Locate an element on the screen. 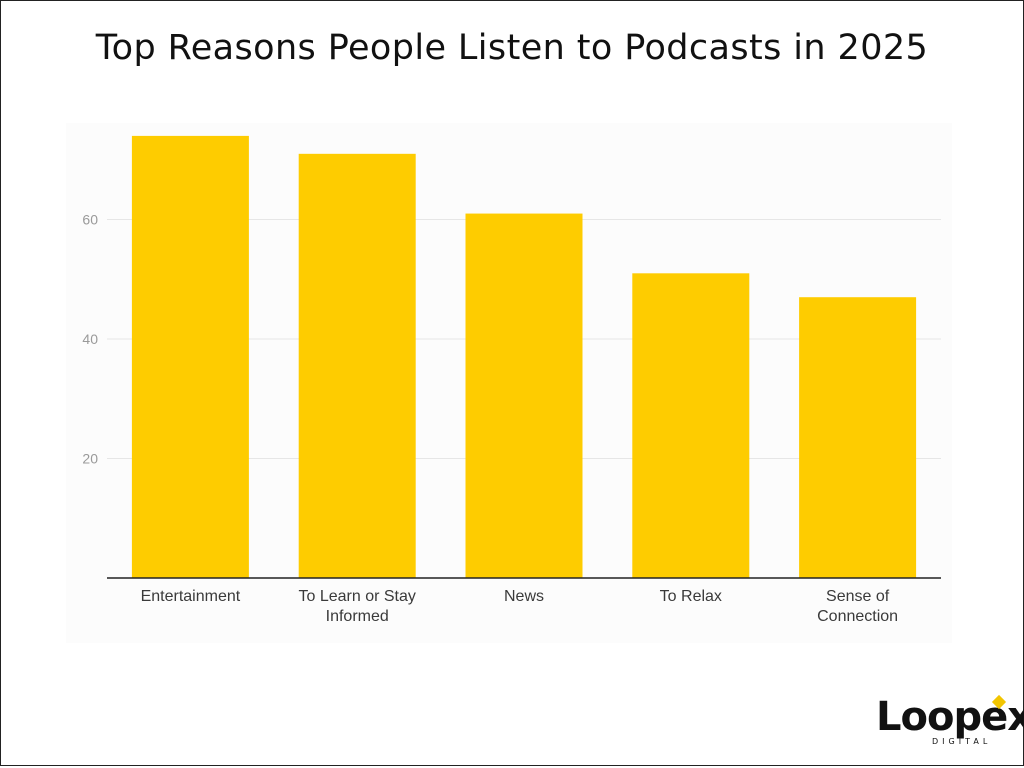 This screenshot has width=1024, height=768. y-tick-label-60: 60 is located at coordinates (90, 220).